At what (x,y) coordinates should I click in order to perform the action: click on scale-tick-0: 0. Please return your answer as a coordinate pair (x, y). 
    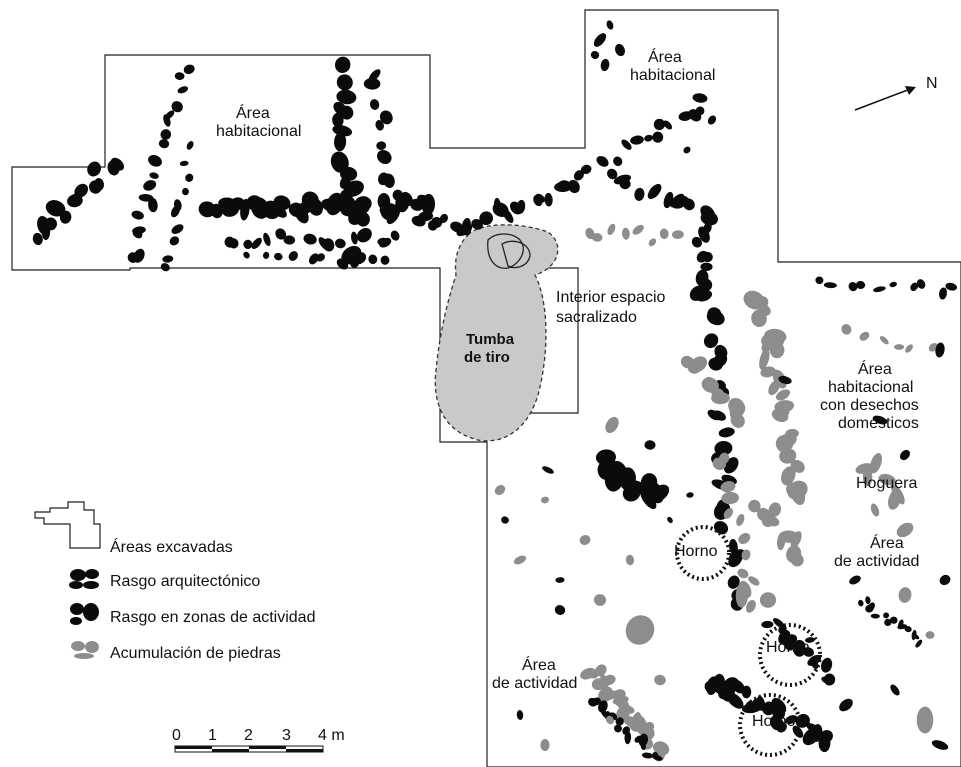
    Looking at the image, I should click on (176, 735).